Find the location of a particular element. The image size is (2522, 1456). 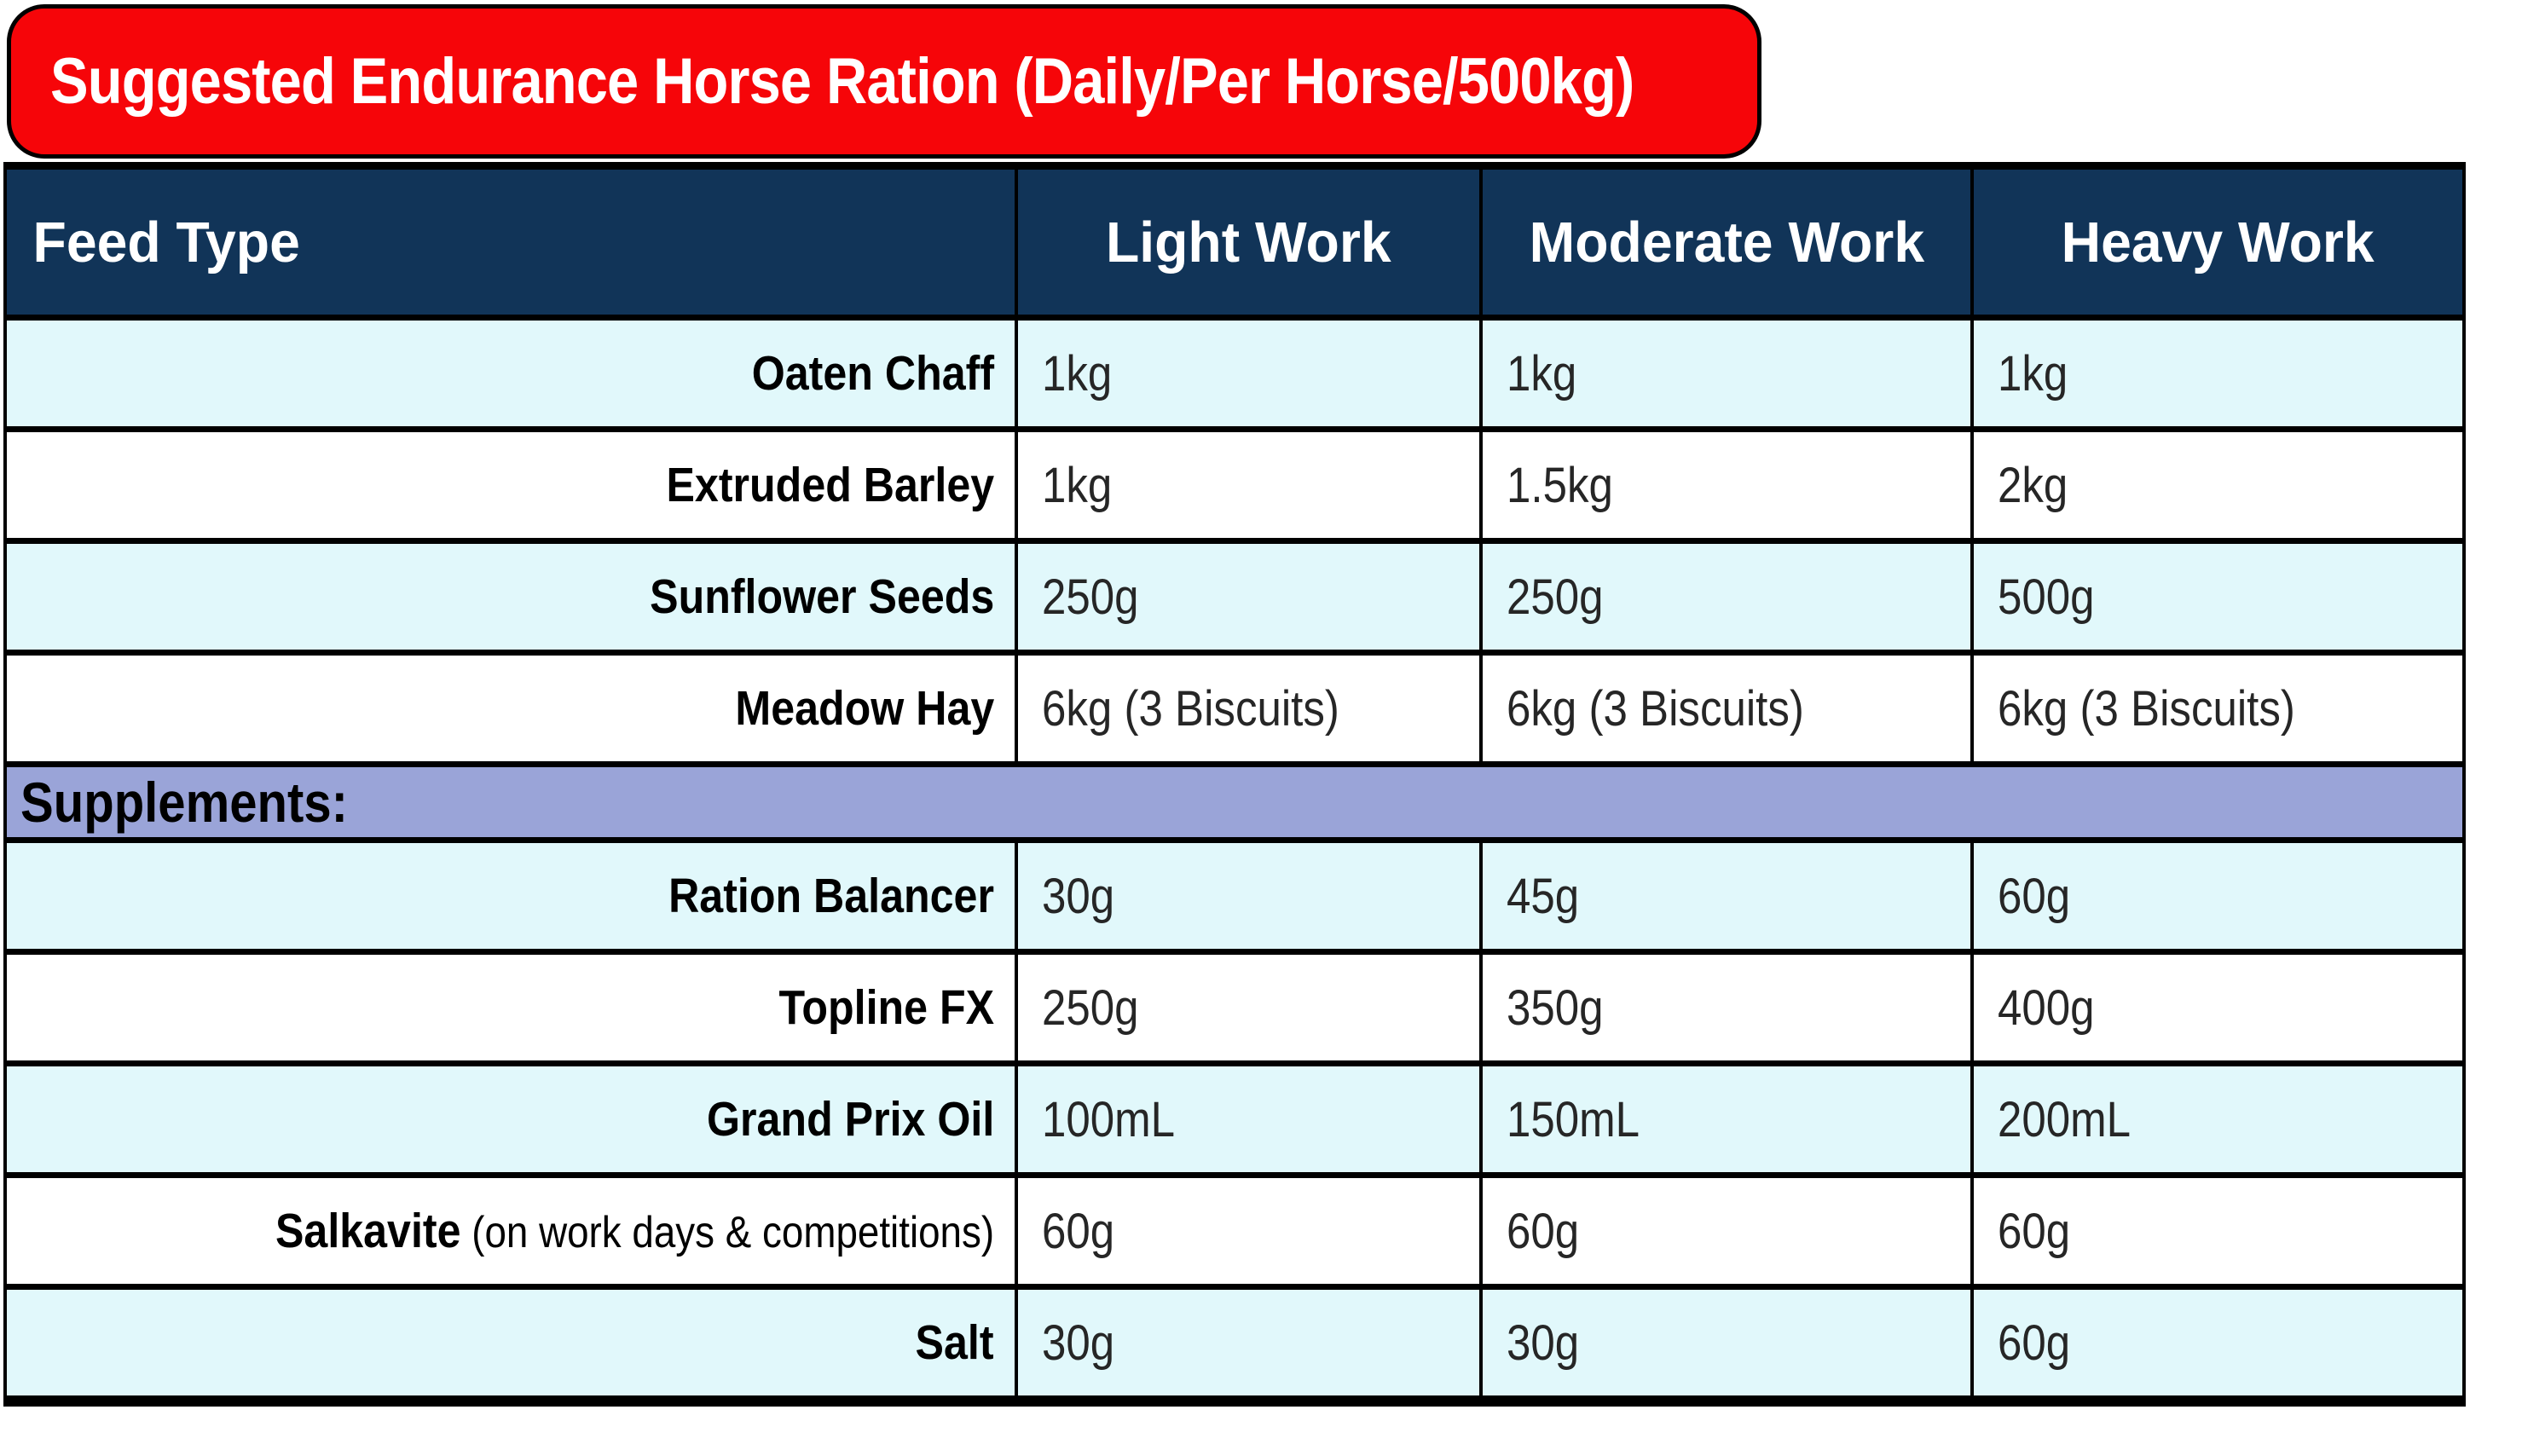

table-row-topline-fx: Topline FX 250g 350g 400g is located at coordinates (1234, 1010).